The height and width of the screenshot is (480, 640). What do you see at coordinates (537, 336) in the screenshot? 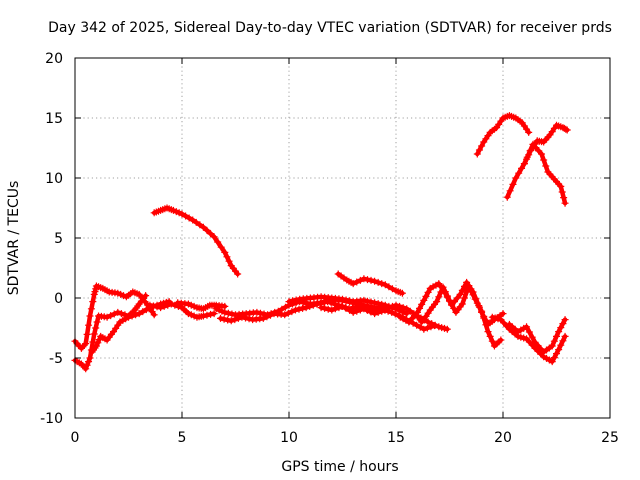
I see `series-arc-s` at bounding box center [537, 336].